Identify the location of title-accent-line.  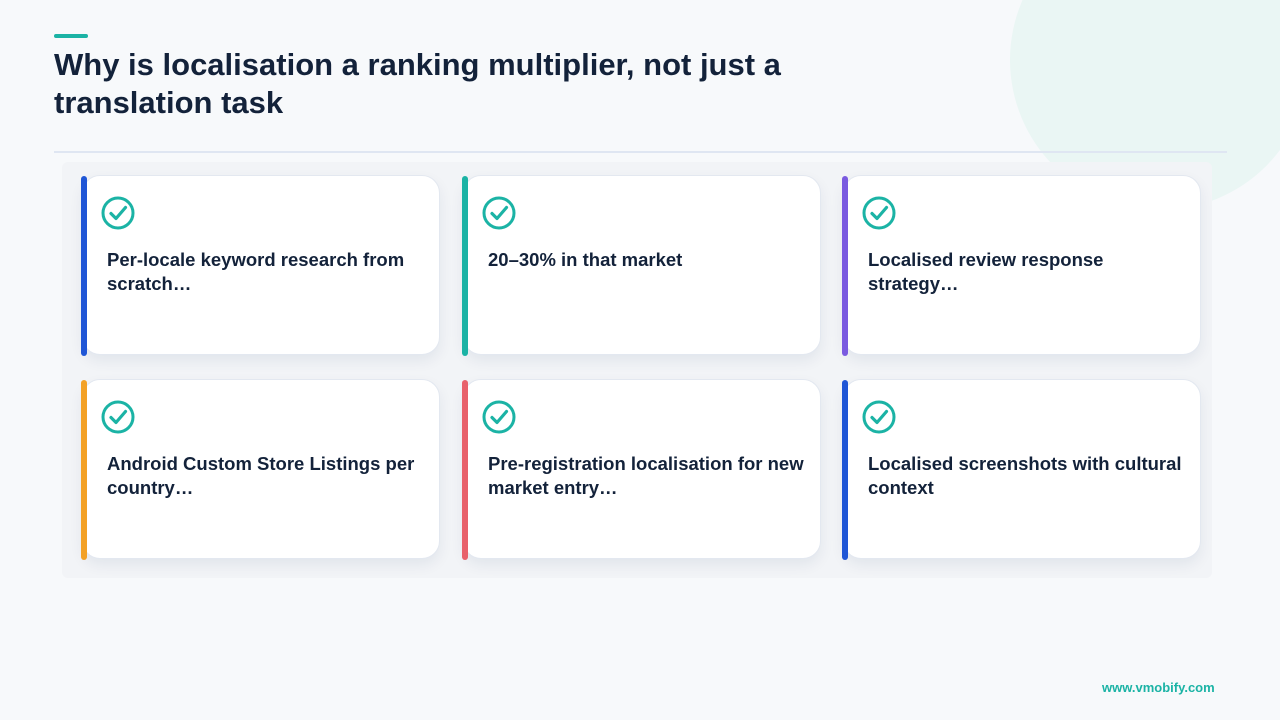
(71, 36).